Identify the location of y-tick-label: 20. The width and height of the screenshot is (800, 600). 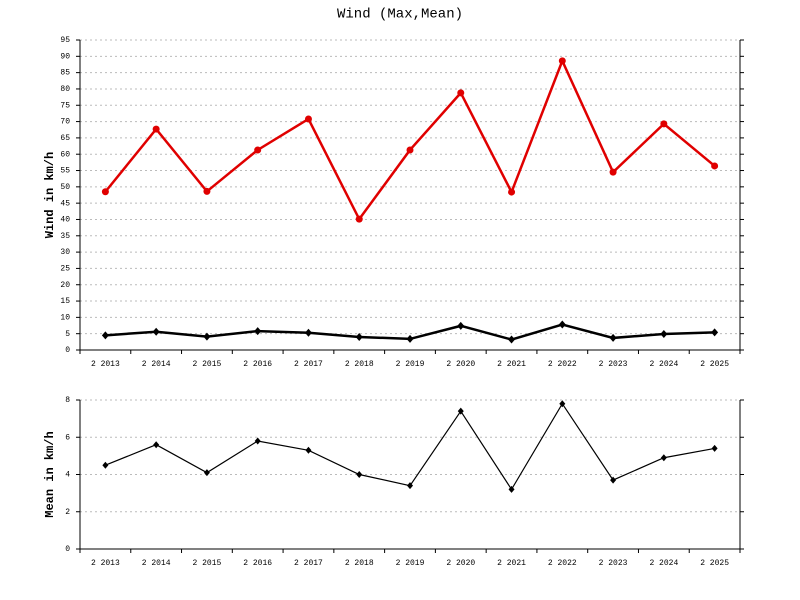
(65, 285).